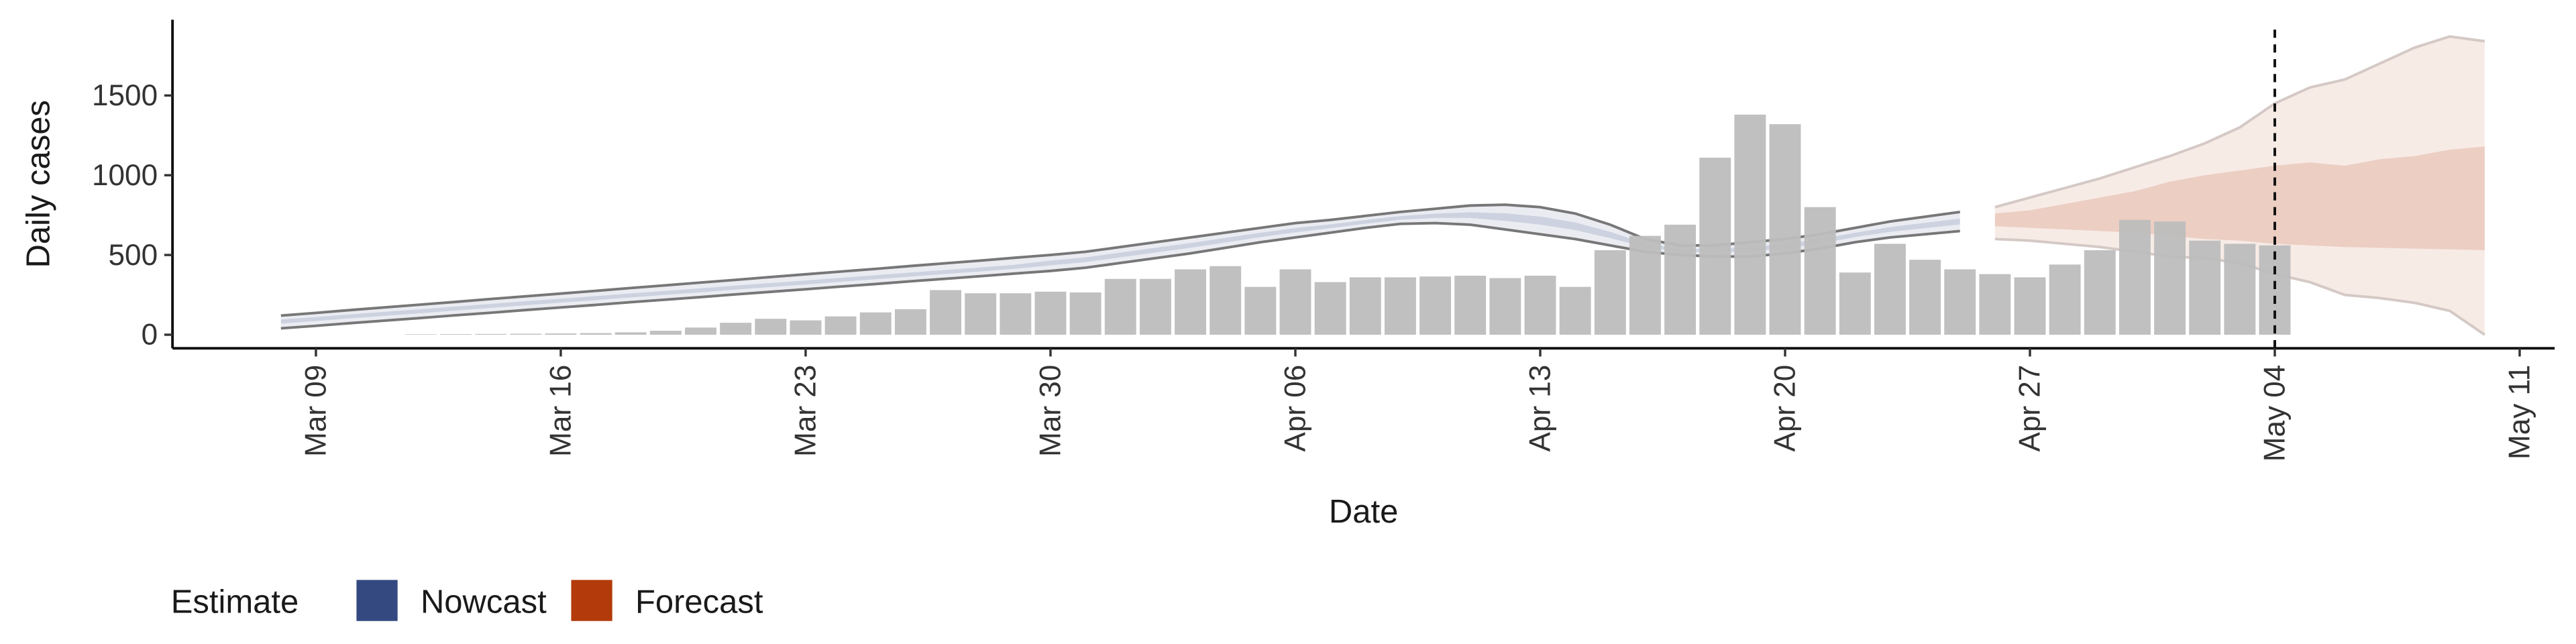 This screenshot has height=644, width=2576. What do you see at coordinates (235, 602) in the screenshot?
I see `legend-title: Estimate` at bounding box center [235, 602].